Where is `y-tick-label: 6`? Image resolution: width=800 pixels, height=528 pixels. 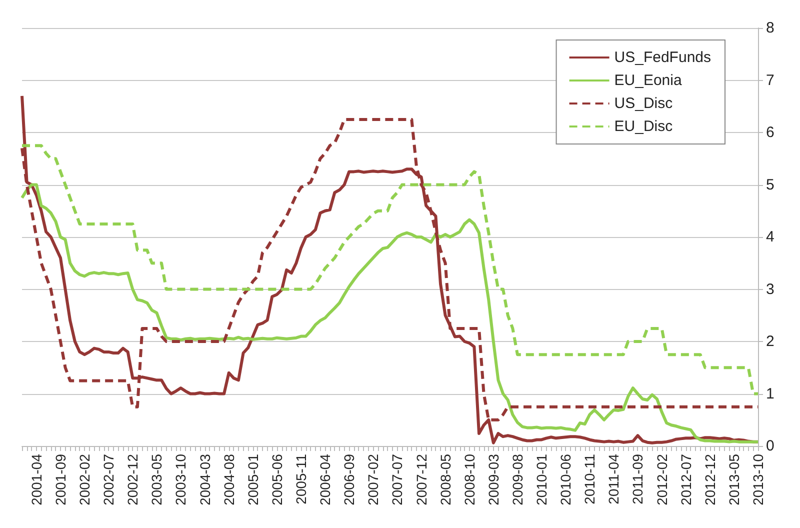
y-tick-label: 6 is located at coordinates (770, 132).